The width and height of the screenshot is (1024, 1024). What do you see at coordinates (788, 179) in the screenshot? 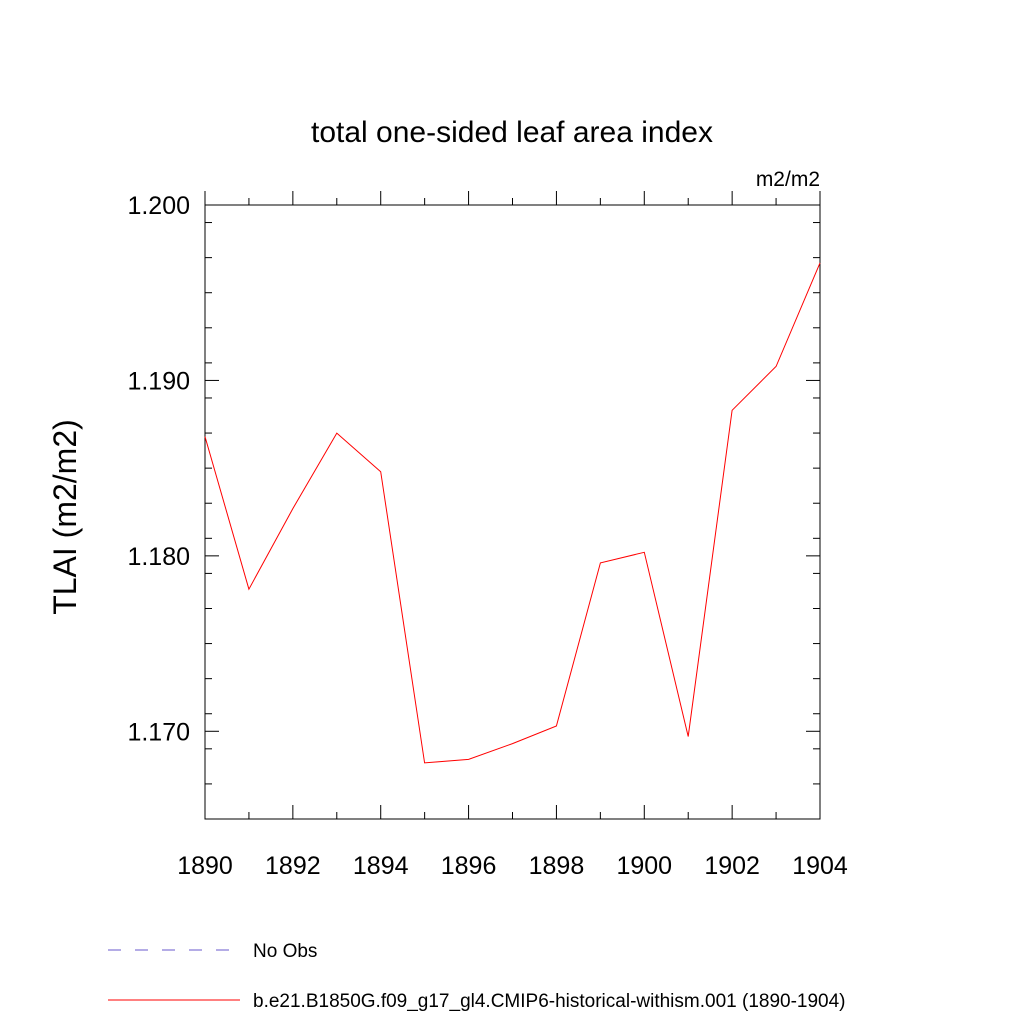
I see `units-label: m2/m2` at bounding box center [788, 179].